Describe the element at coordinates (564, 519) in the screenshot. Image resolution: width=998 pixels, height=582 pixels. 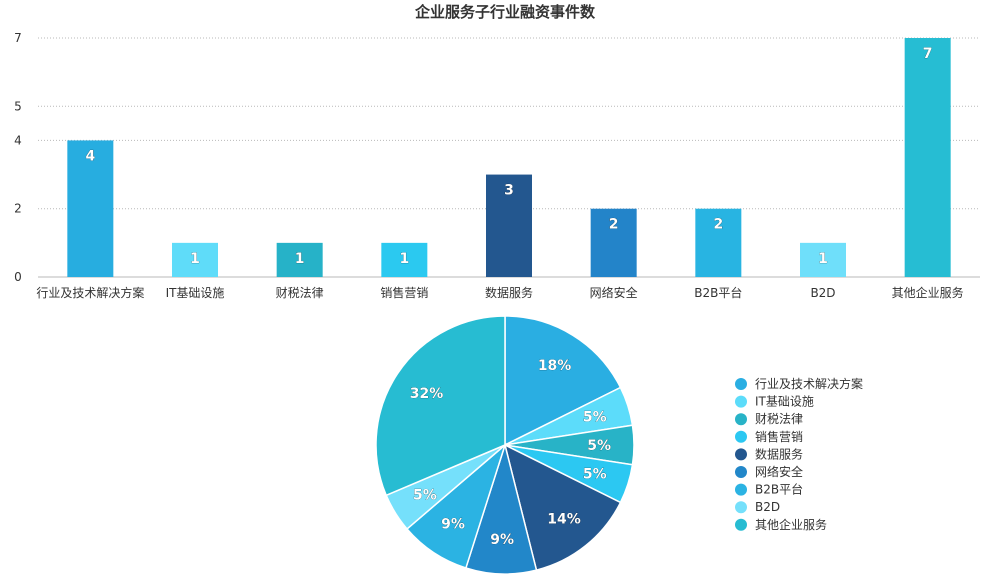
I see `pie-slice-label: 14%` at that location.